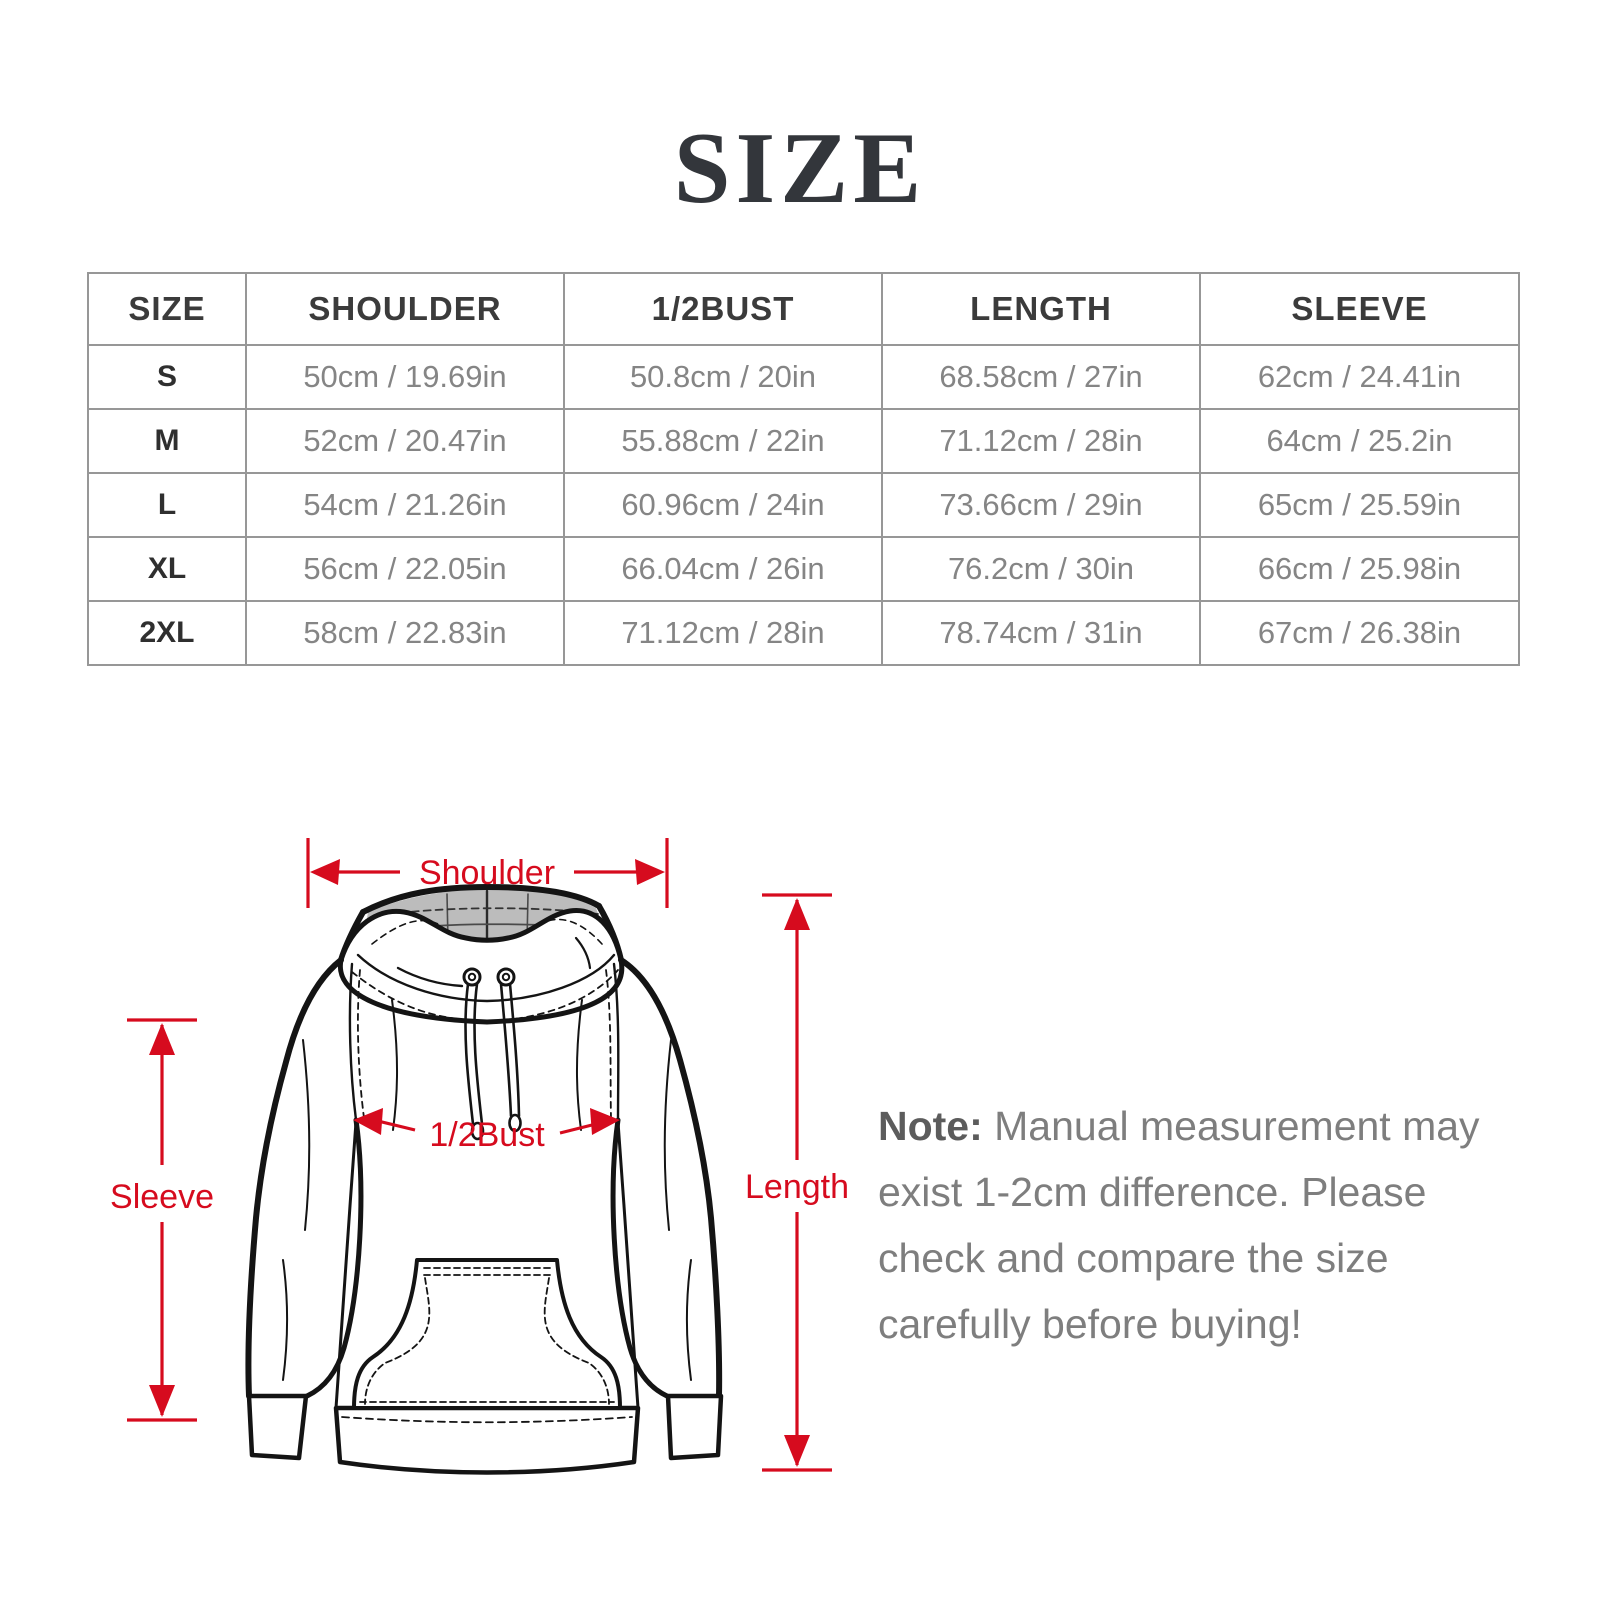 This screenshot has width=1600, height=1600. What do you see at coordinates (162, 1197) in the screenshot?
I see `sleeve-dimension-label: Sleeve` at bounding box center [162, 1197].